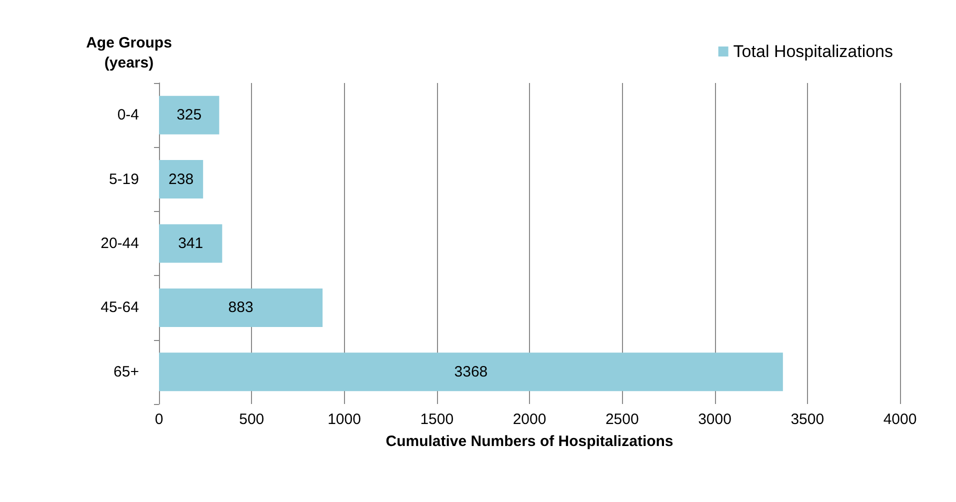  I want to click on x-tick-label: 2500, so click(622, 419).